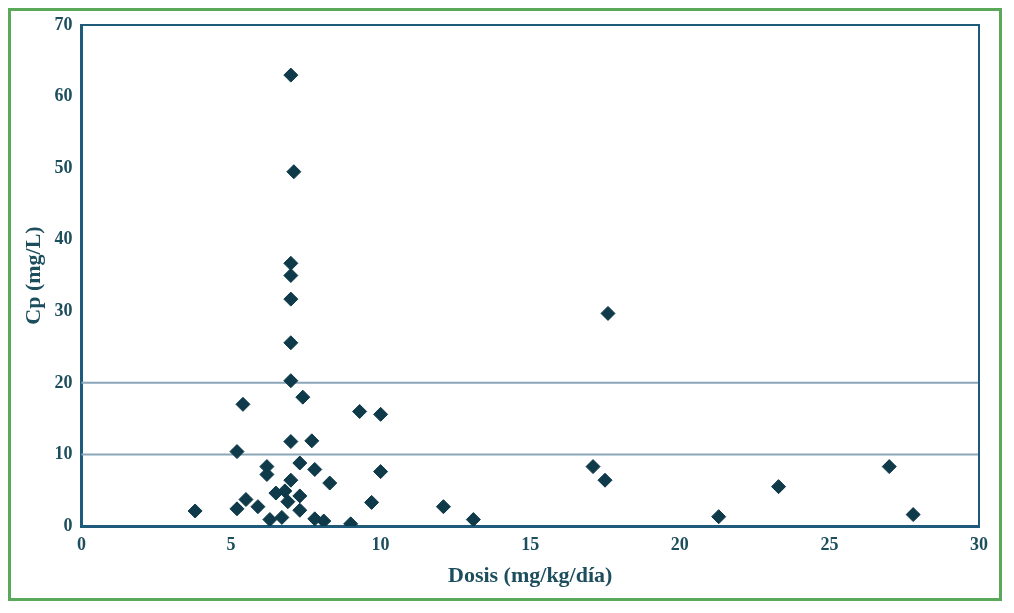 The image size is (1014, 613). Describe the element at coordinates (68, 524) in the screenshot. I see `y-tick-label: 0` at that location.